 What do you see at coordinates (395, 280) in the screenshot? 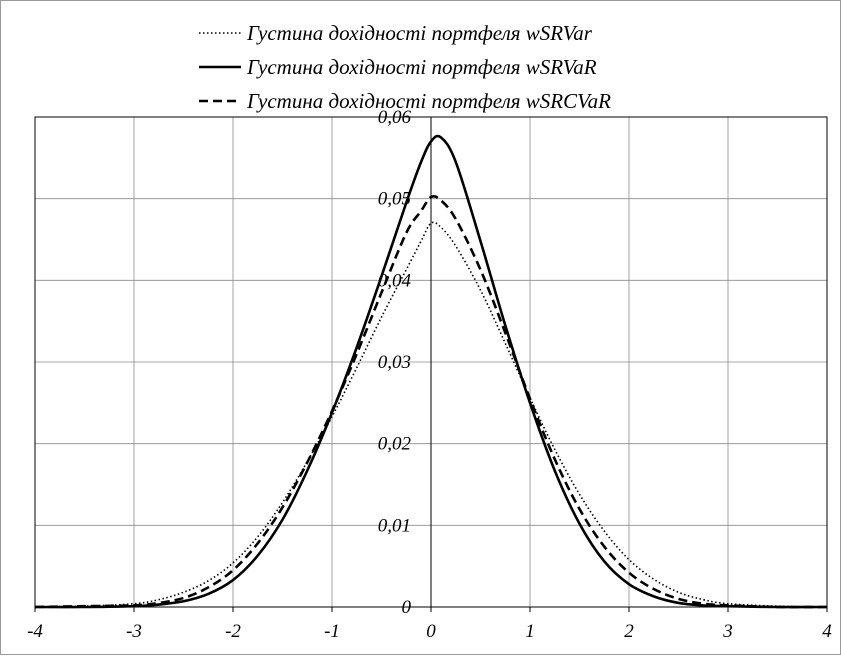
I see `y-tick-label: 0,04` at bounding box center [395, 280].